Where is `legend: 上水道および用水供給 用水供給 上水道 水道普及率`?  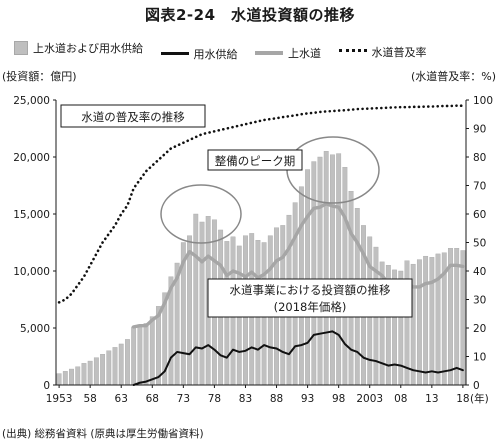 legend: 上水道および用水供給 用水供給 上水道 水道普及率 is located at coordinates (227, 51).